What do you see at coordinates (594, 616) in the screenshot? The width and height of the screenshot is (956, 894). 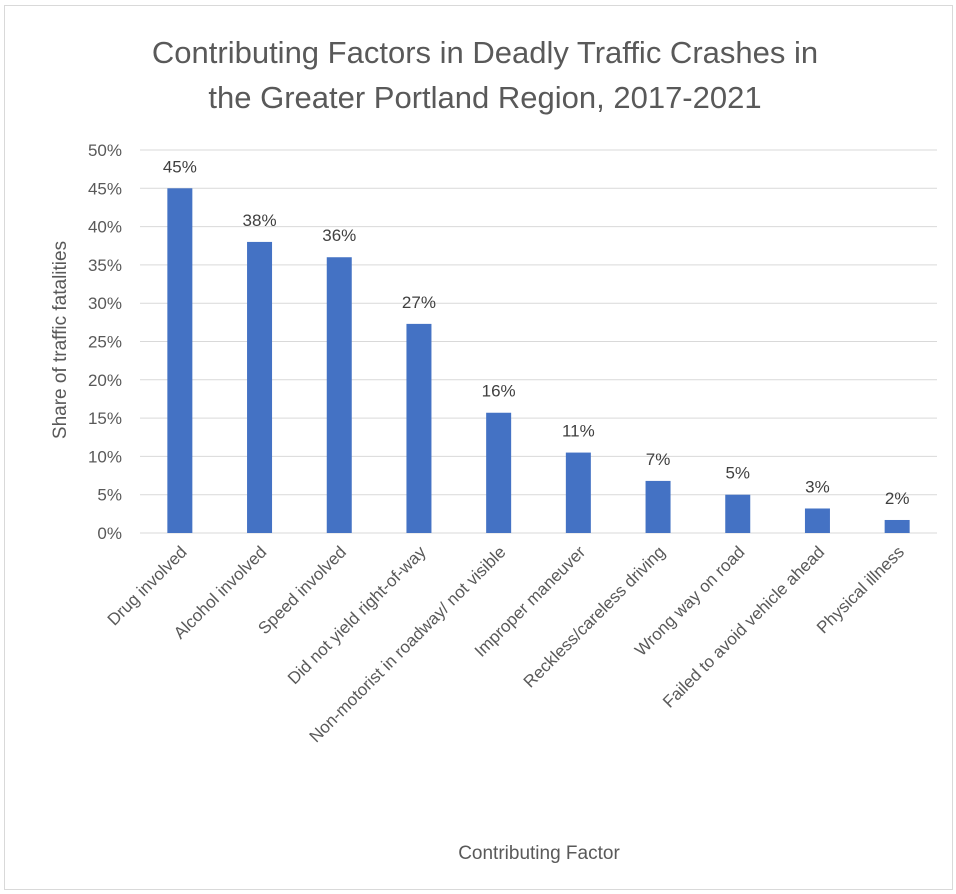 I see `category-label: Reckless/careless driving` at bounding box center [594, 616].